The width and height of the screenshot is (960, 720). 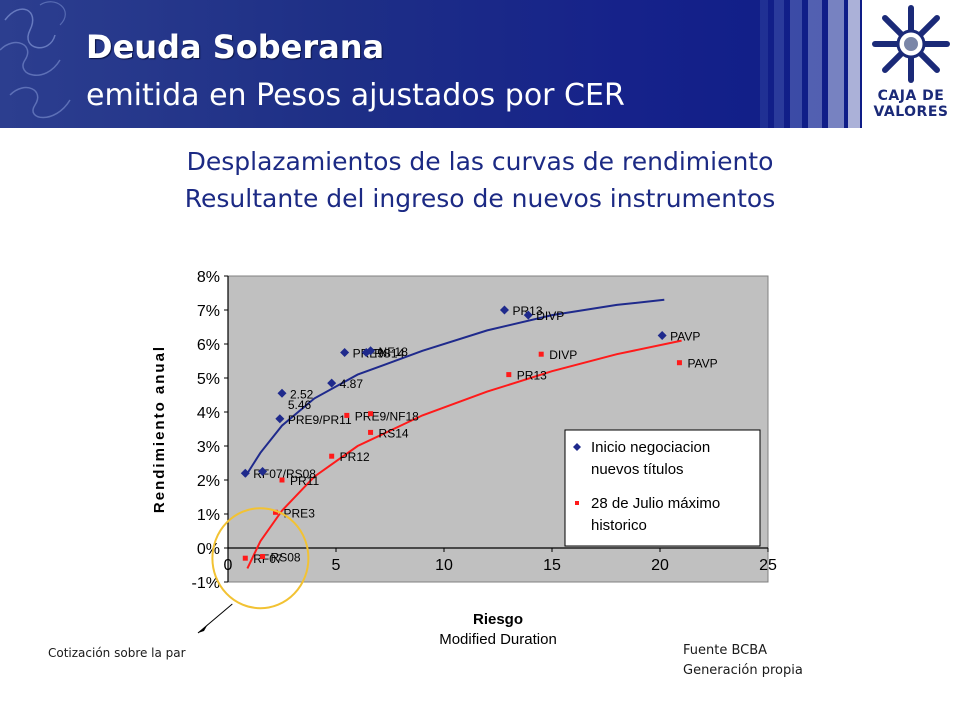 I want to click on y-axis-label: Rendimiento anual, so click(x=159, y=429).